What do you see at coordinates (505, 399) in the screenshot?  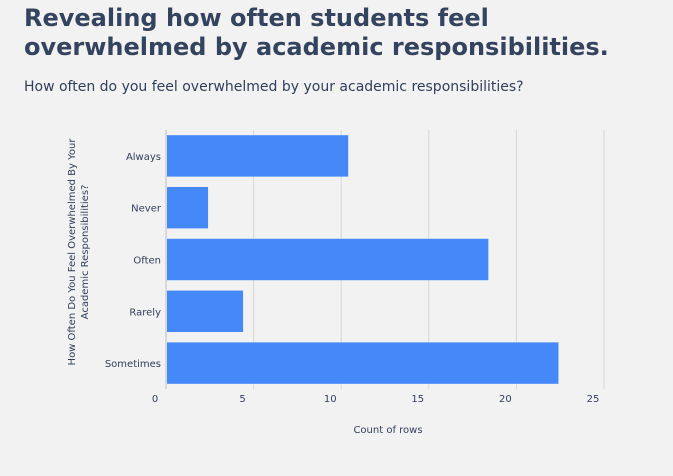 I see `x-tick-label: 20` at bounding box center [505, 399].